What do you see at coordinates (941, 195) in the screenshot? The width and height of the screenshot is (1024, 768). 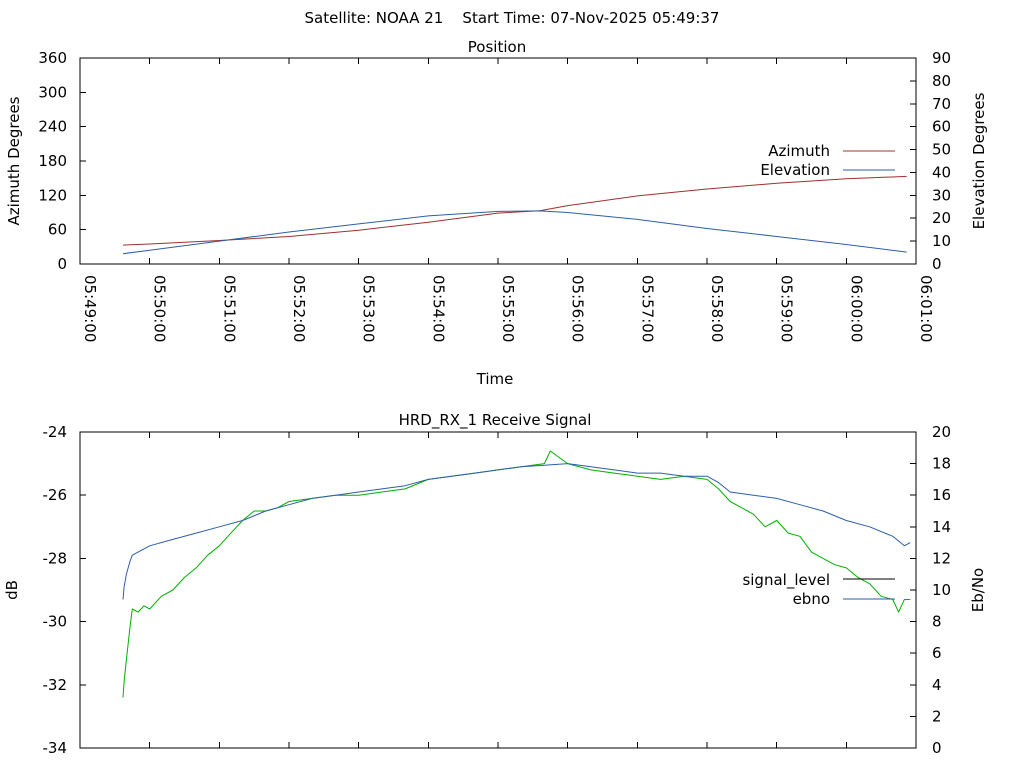 I see `y2-tick-label: 30` at bounding box center [941, 195].